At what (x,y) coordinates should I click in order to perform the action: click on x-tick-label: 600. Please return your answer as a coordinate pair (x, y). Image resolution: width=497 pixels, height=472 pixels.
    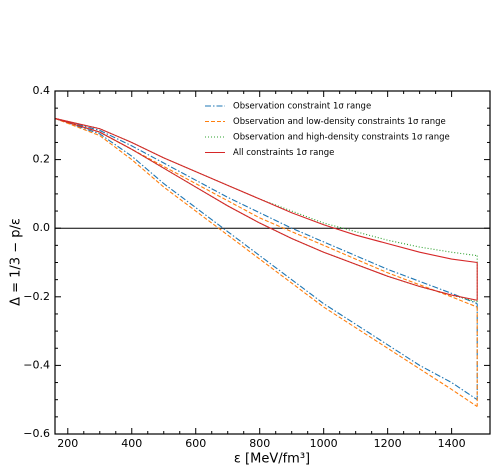
    Looking at the image, I should click on (195, 443).